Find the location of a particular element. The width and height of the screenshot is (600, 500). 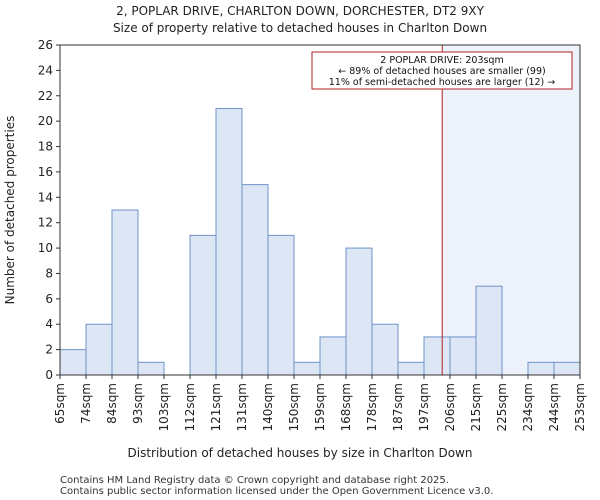

x-tick-label: 244sqm is located at coordinates (554, 407).